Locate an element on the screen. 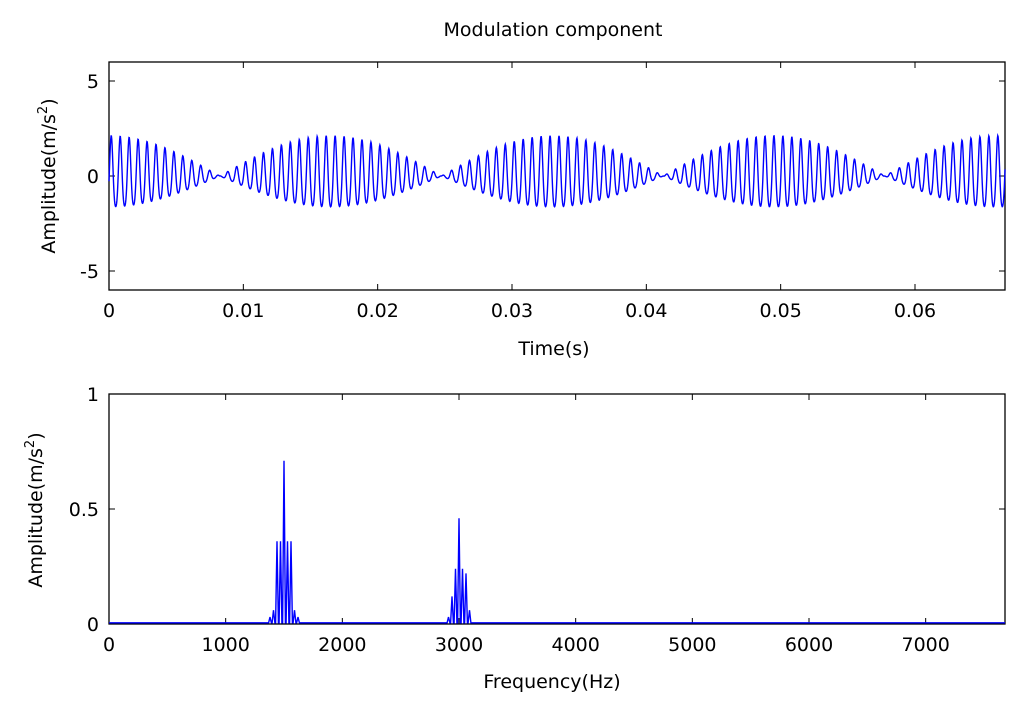  time-x-tick-label: 0.04 is located at coordinates (646, 311).